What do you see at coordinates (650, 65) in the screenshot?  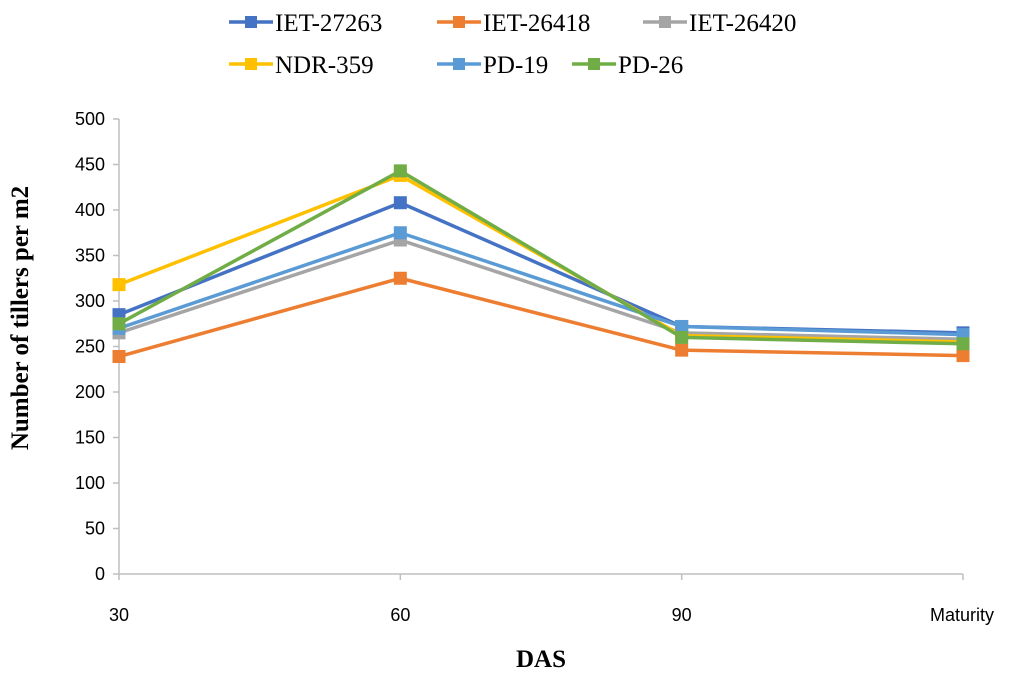 I see `legend-label-pd-26: PD-26` at bounding box center [650, 65].